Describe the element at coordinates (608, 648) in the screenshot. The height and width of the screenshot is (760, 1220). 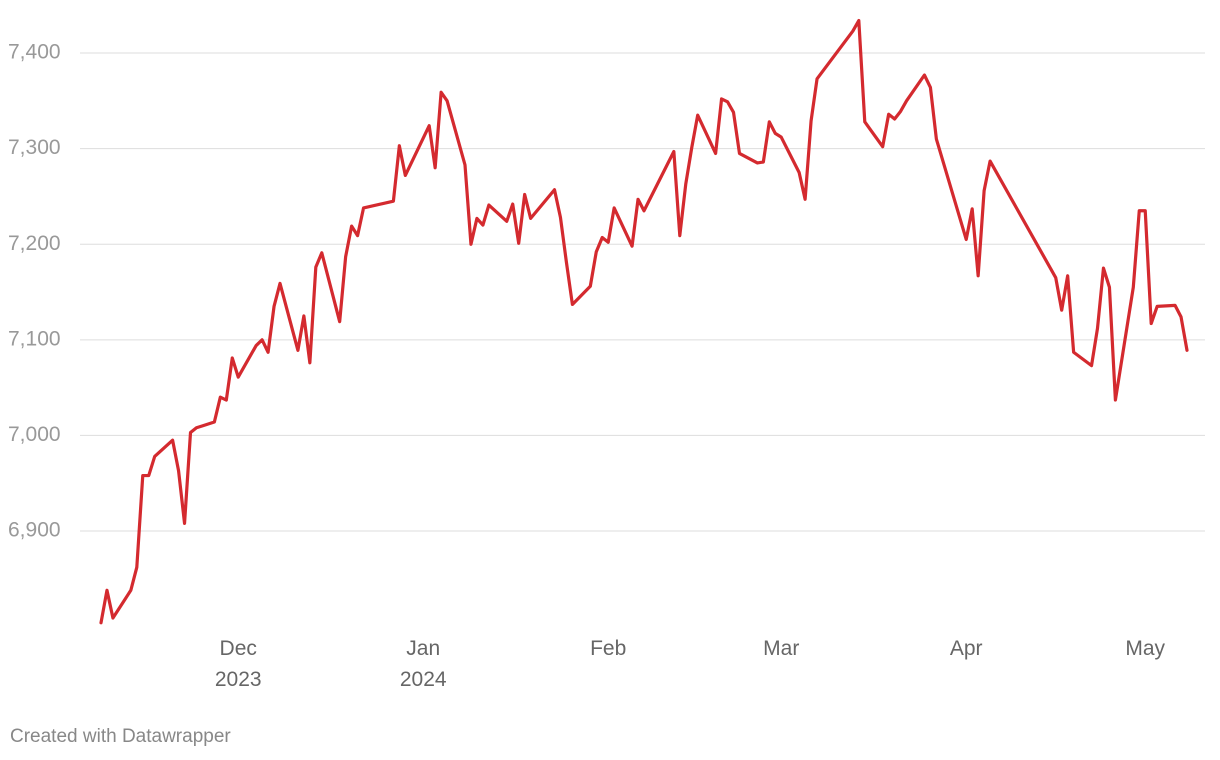
I see `x-tick-label: Feb` at that location.